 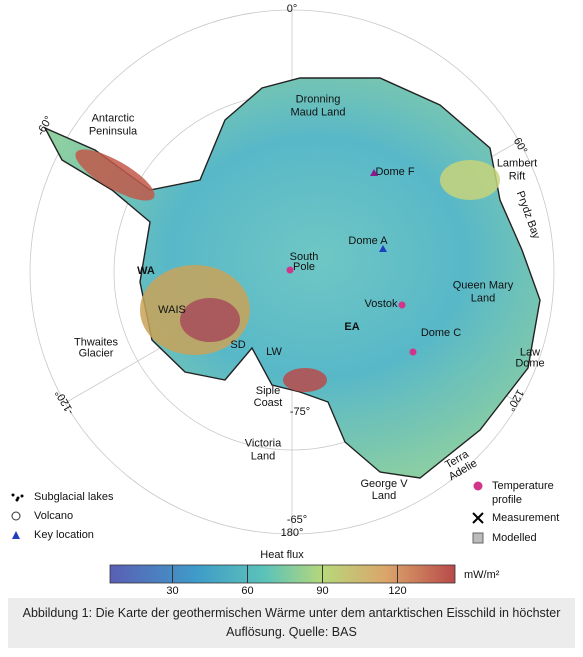 I want to click on place-label: Dome F, so click(x=394, y=172).